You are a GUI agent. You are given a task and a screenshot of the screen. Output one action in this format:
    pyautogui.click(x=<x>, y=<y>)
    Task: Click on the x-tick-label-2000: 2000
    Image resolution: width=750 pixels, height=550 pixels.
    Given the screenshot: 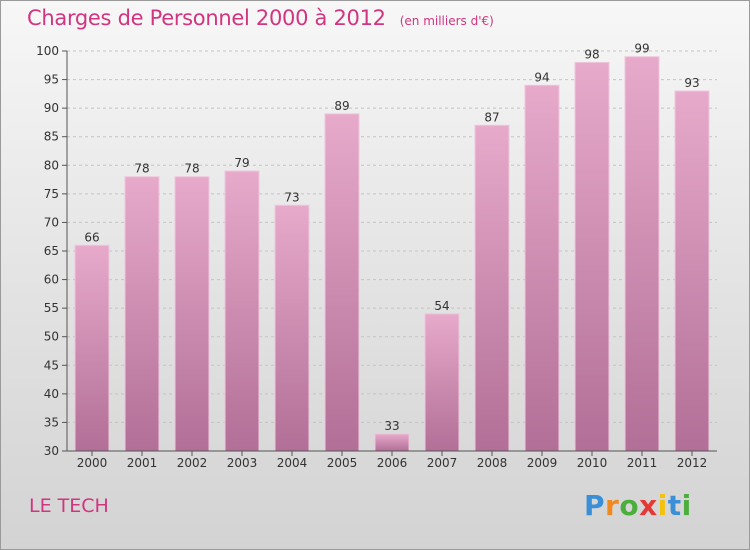 What is the action you would take?
    pyautogui.click(x=92, y=463)
    